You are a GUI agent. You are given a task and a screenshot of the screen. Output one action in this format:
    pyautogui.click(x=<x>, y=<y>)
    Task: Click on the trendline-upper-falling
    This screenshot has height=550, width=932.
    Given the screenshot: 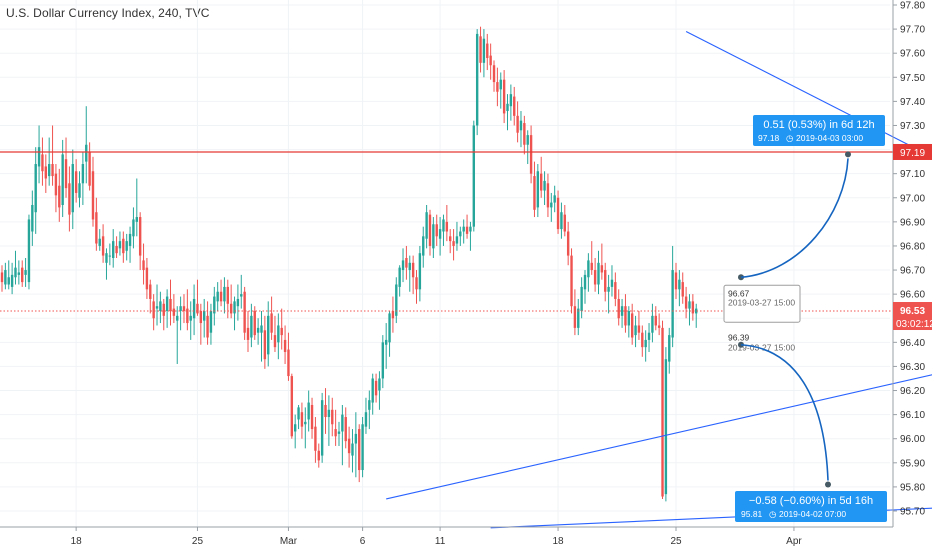 What is the action you would take?
    pyautogui.click(x=808, y=94)
    